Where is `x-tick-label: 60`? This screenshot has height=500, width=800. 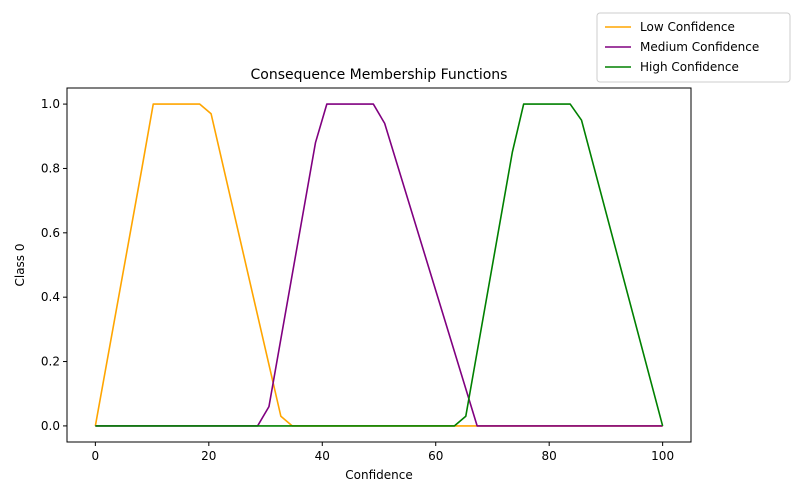
x-tick-label: 60 is located at coordinates (435, 456).